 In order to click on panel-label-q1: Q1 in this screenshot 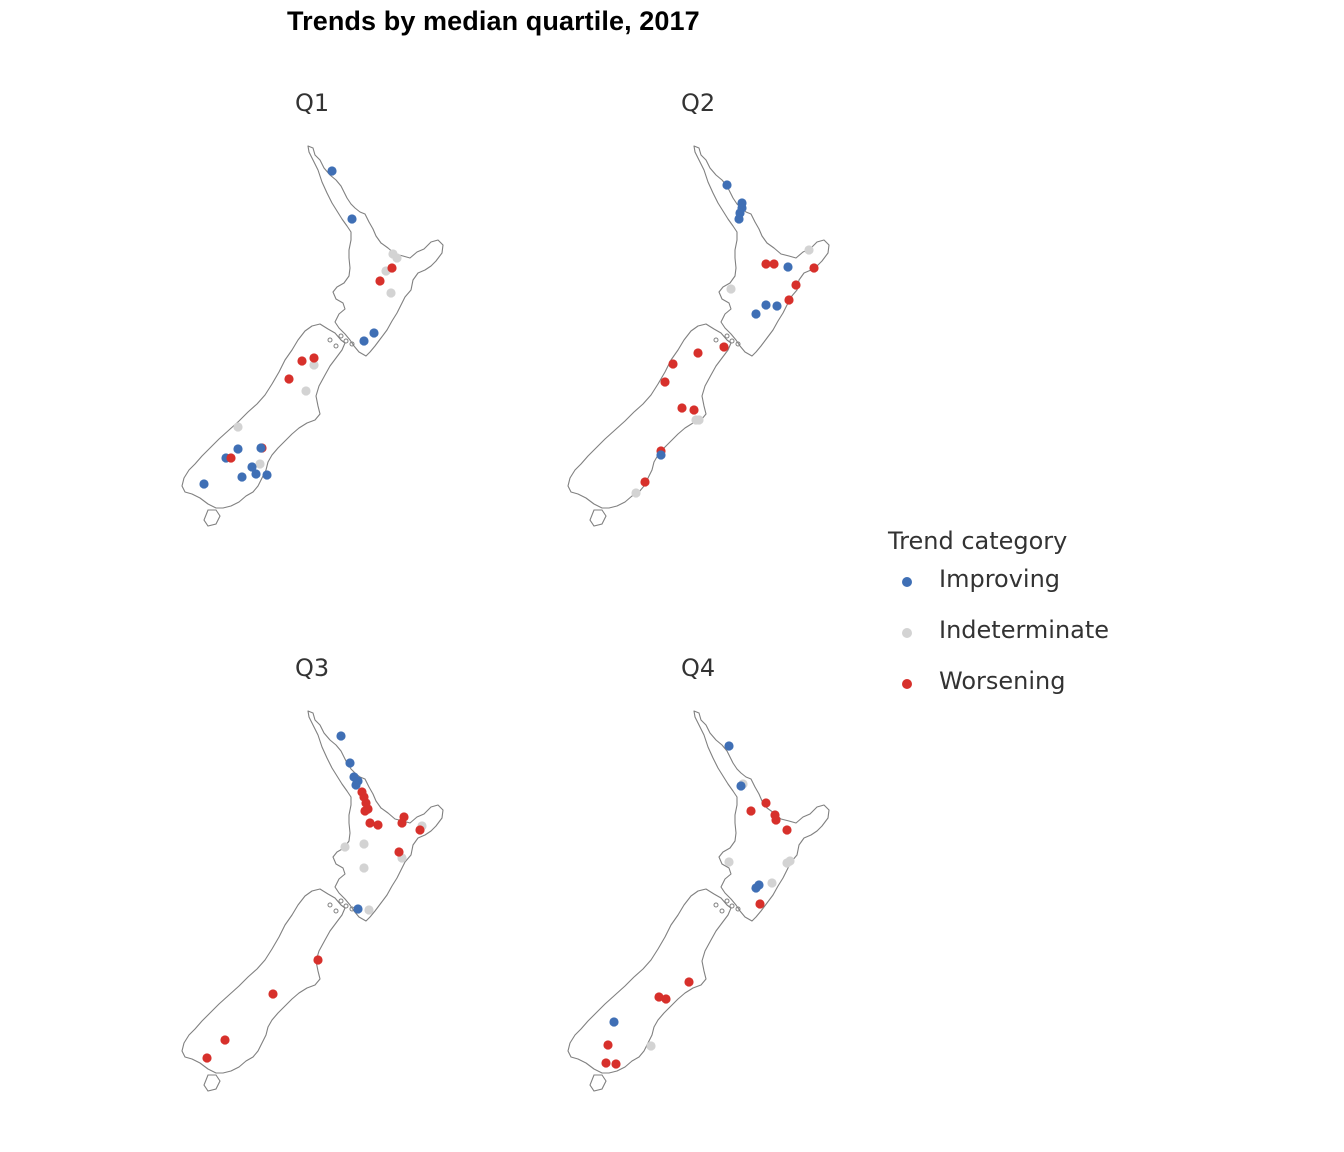, I will do `click(312, 103)`.